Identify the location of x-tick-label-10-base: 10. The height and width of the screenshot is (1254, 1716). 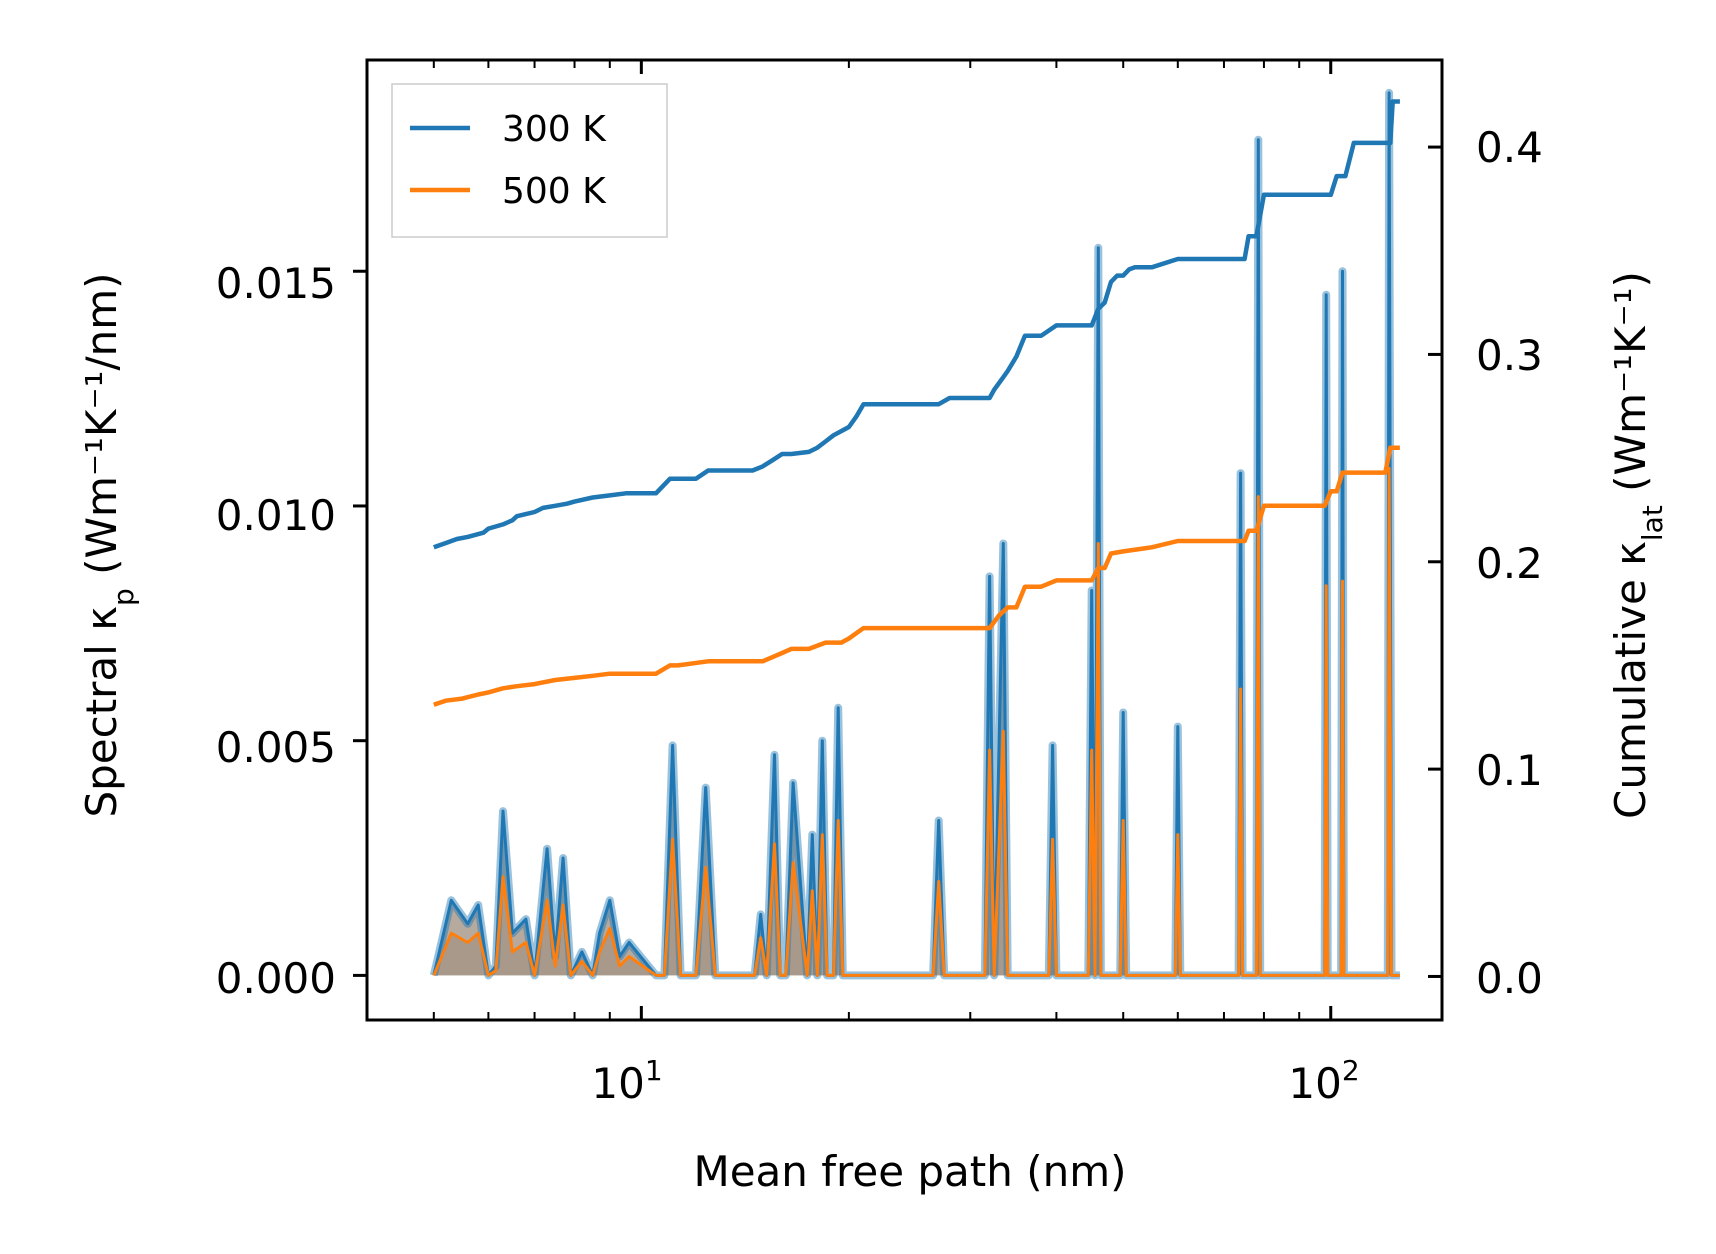
(617, 1083).